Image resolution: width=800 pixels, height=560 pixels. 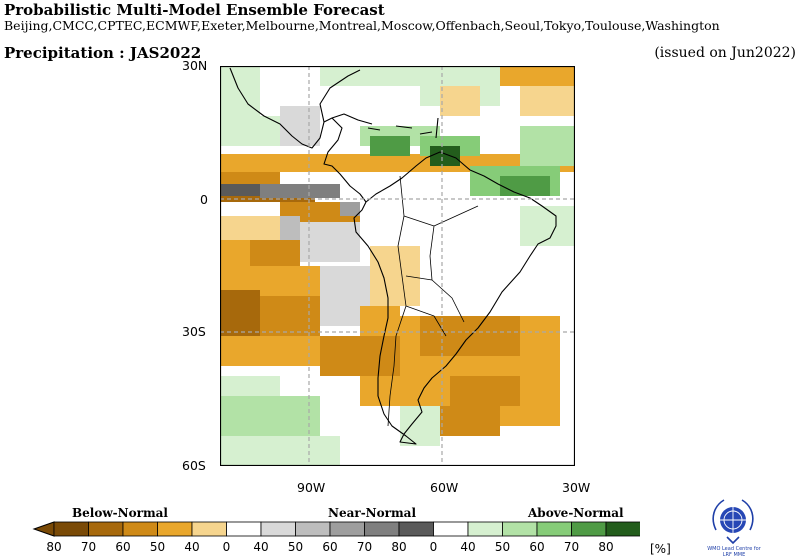 I want to click on lon-label-90w: 90W, so click(x=311, y=487).